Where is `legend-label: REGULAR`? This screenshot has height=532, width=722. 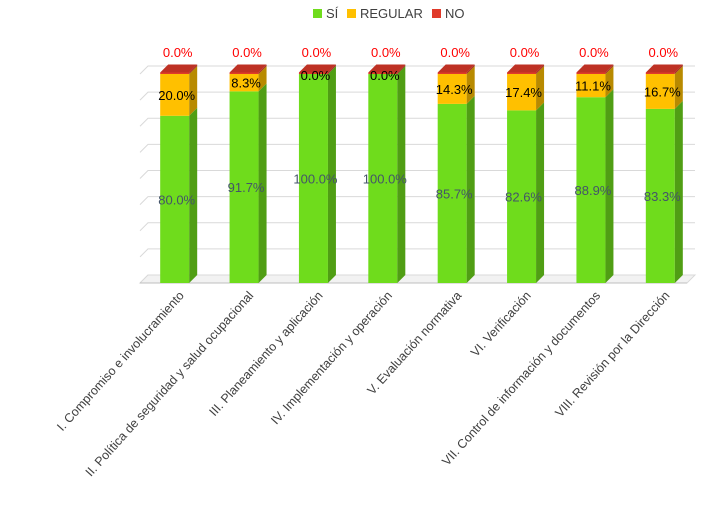 legend-label: REGULAR is located at coordinates (391, 13).